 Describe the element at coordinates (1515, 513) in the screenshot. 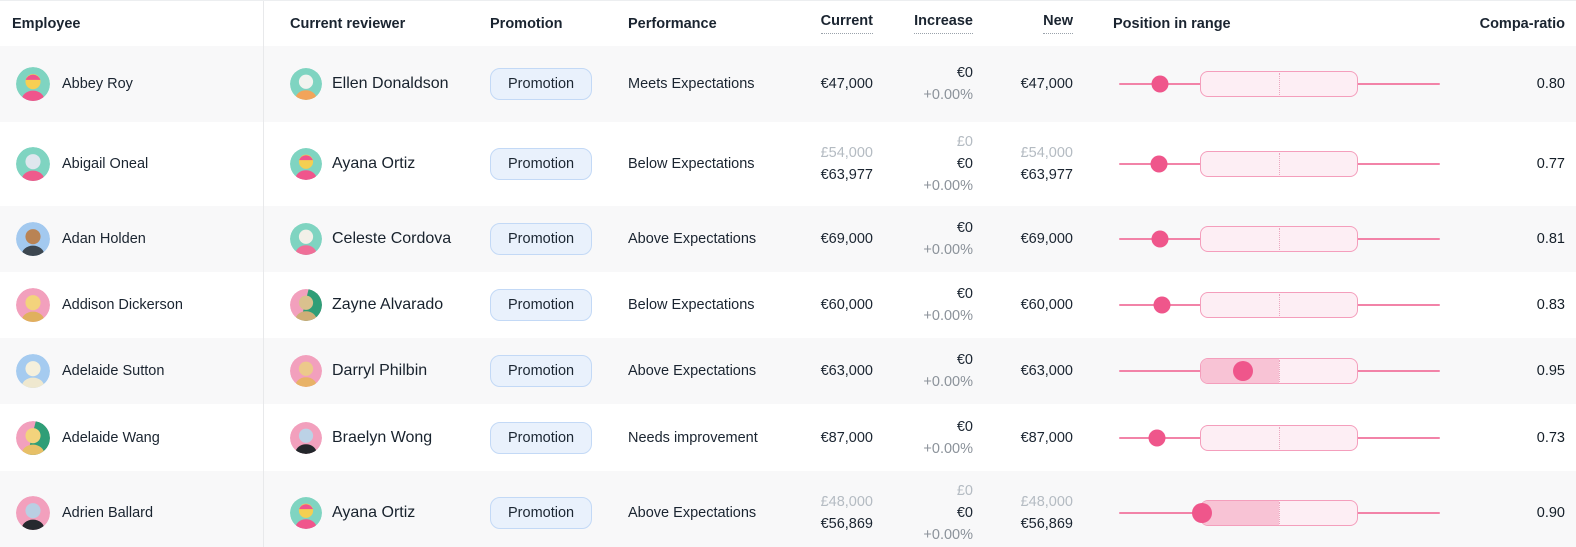

I see `compa-ratio-cell: 0.90` at that location.